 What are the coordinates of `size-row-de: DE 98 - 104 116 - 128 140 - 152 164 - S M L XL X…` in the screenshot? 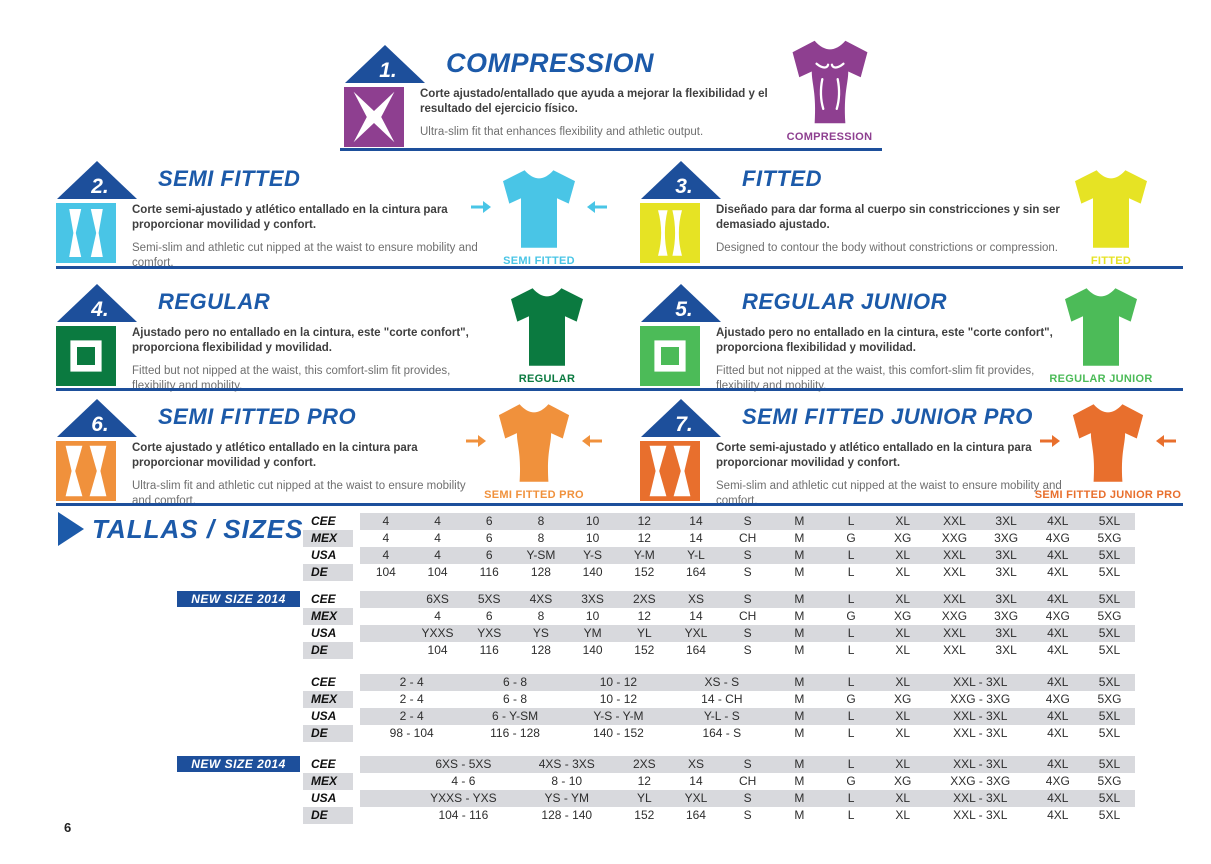 It's located at (719, 733).